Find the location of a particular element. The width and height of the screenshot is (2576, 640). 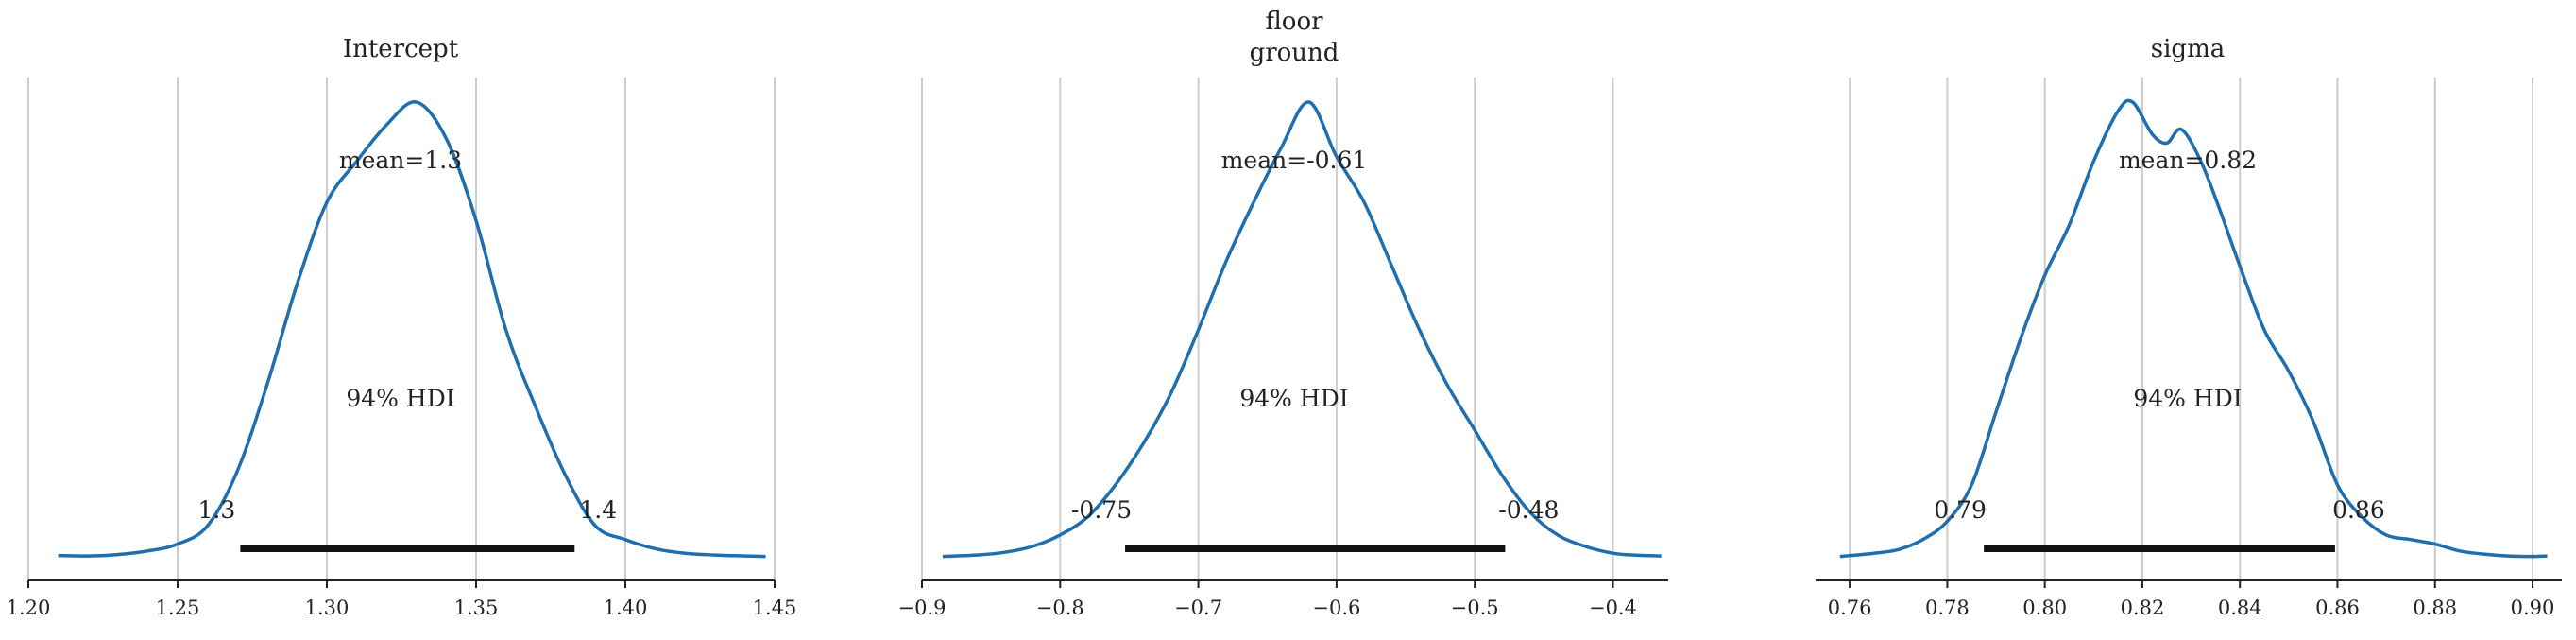

x-tick-label: 1.20 is located at coordinates (29, 608).